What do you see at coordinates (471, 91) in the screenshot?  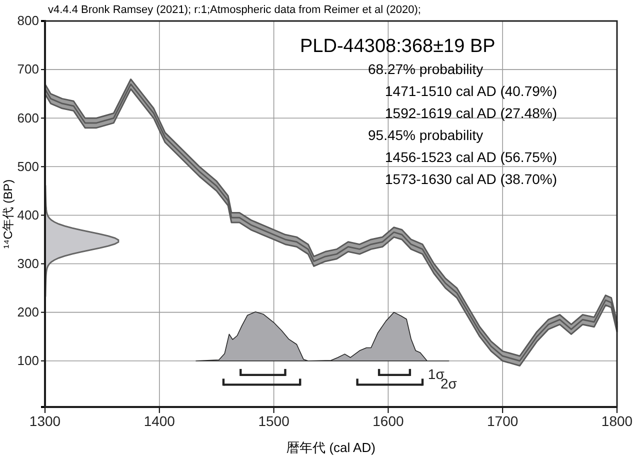 I see `annotation: 1471-1510 cal AD (40.79%)` at bounding box center [471, 91].